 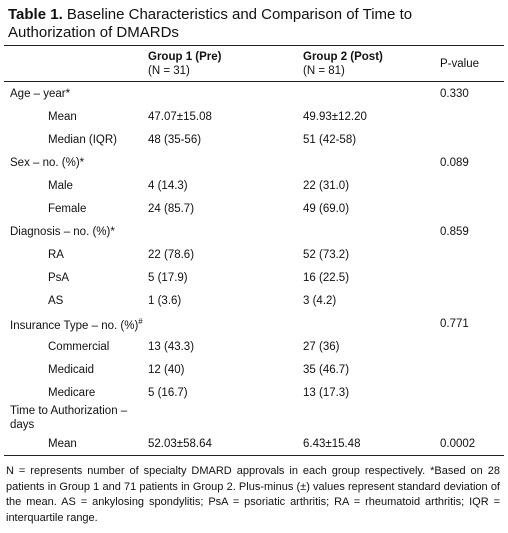 What do you see at coordinates (225, 64) in the screenshot?
I see `header-cell: Group 1 (Pre) (N = 31)` at bounding box center [225, 64].